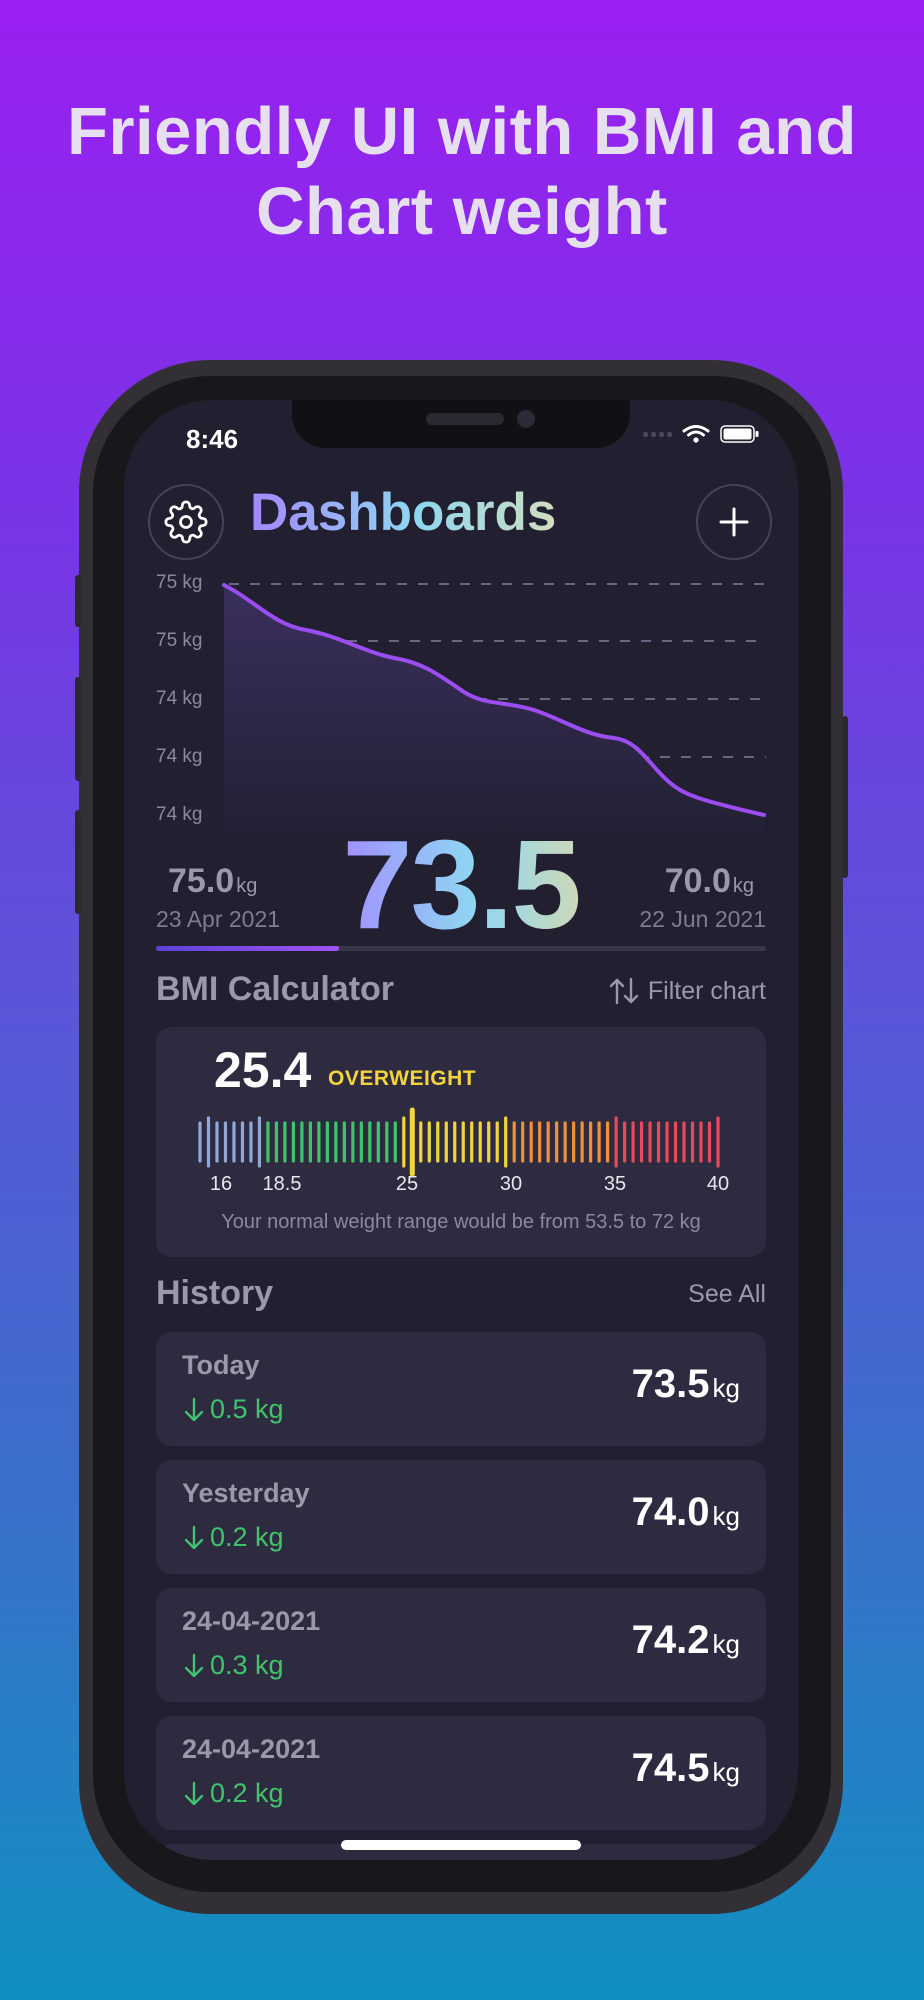 This screenshot has width=924, height=2000. I want to click on weight-chart, so click(494, 711).